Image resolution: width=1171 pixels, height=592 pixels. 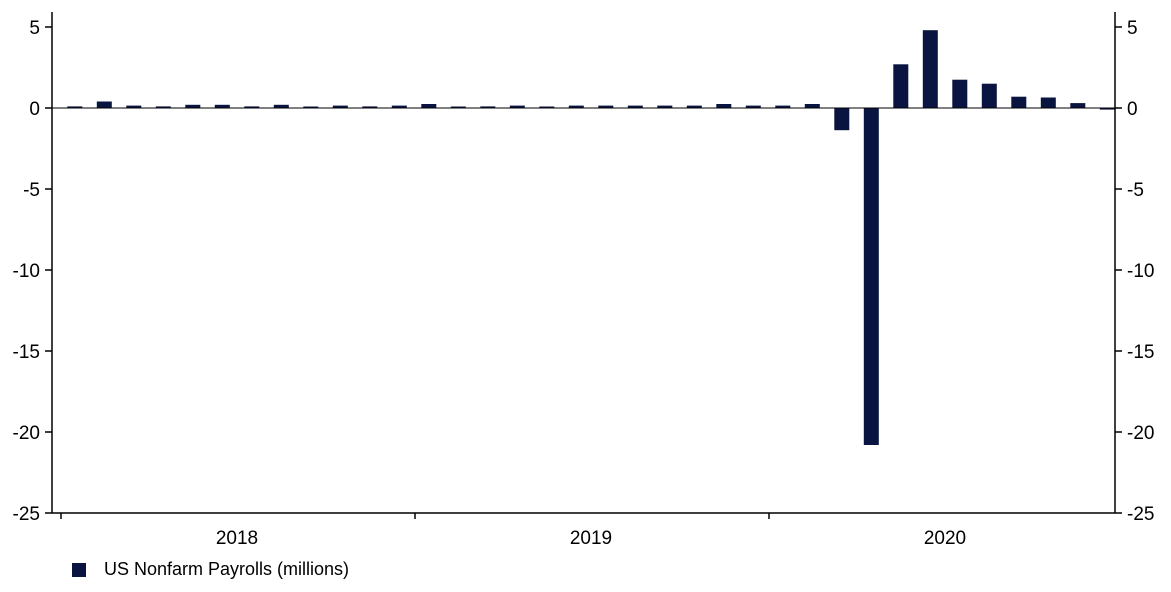 What do you see at coordinates (79, 569) in the screenshot?
I see `legend-swatch` at bounding box center [79, 569].